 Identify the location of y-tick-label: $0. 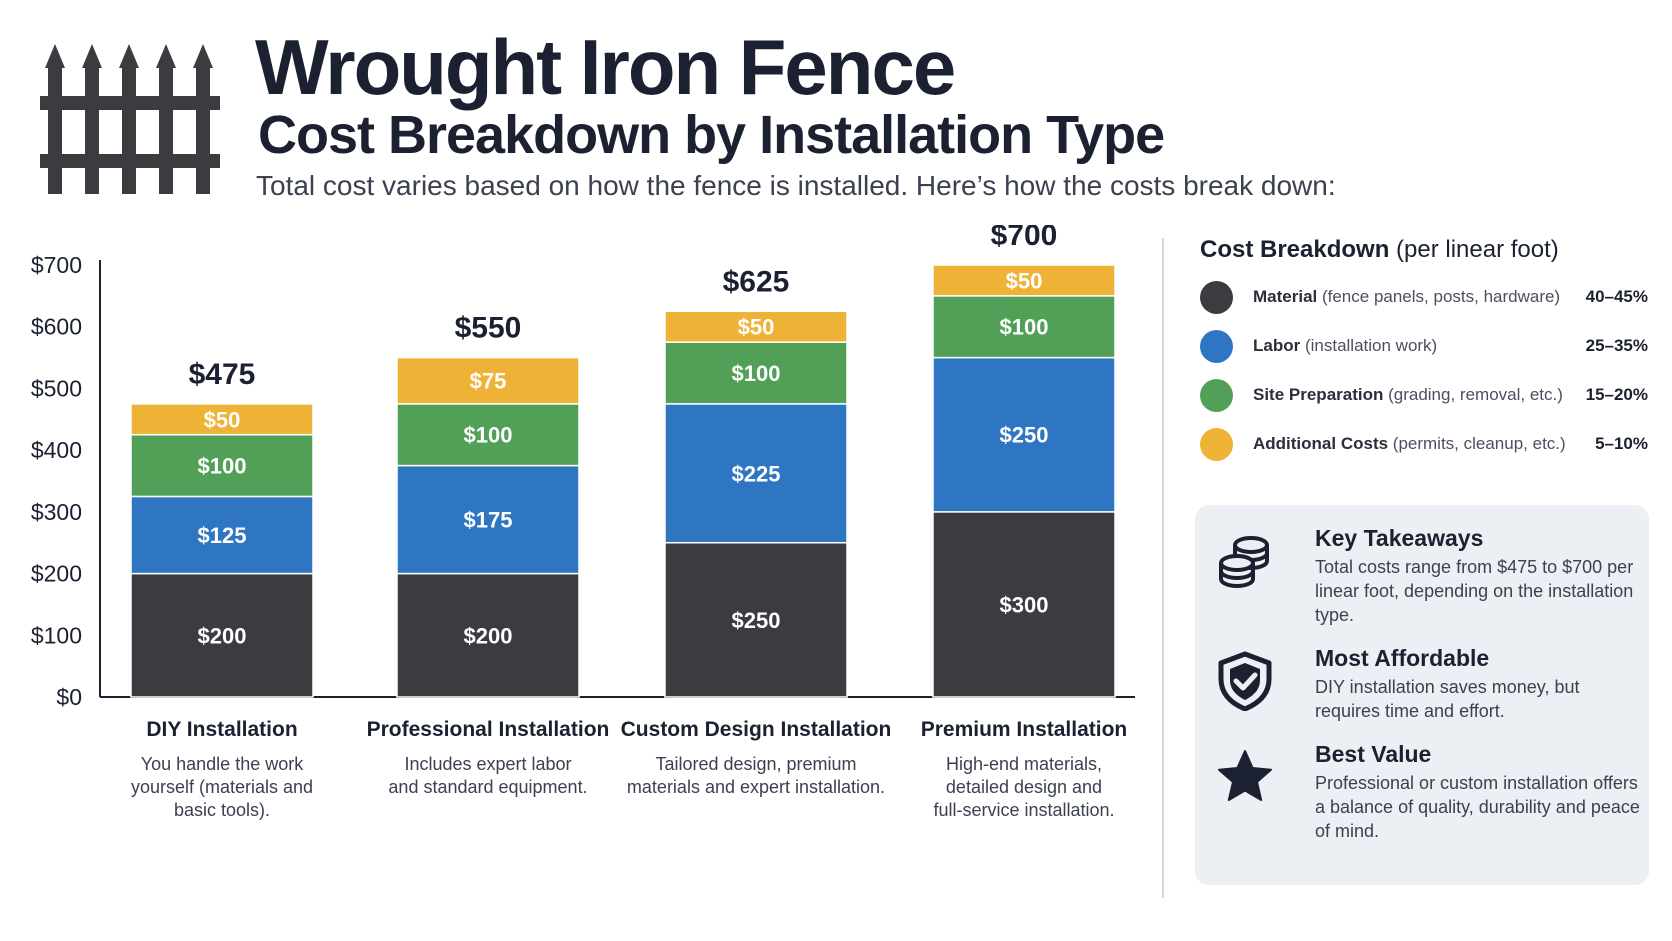
(69, 697).